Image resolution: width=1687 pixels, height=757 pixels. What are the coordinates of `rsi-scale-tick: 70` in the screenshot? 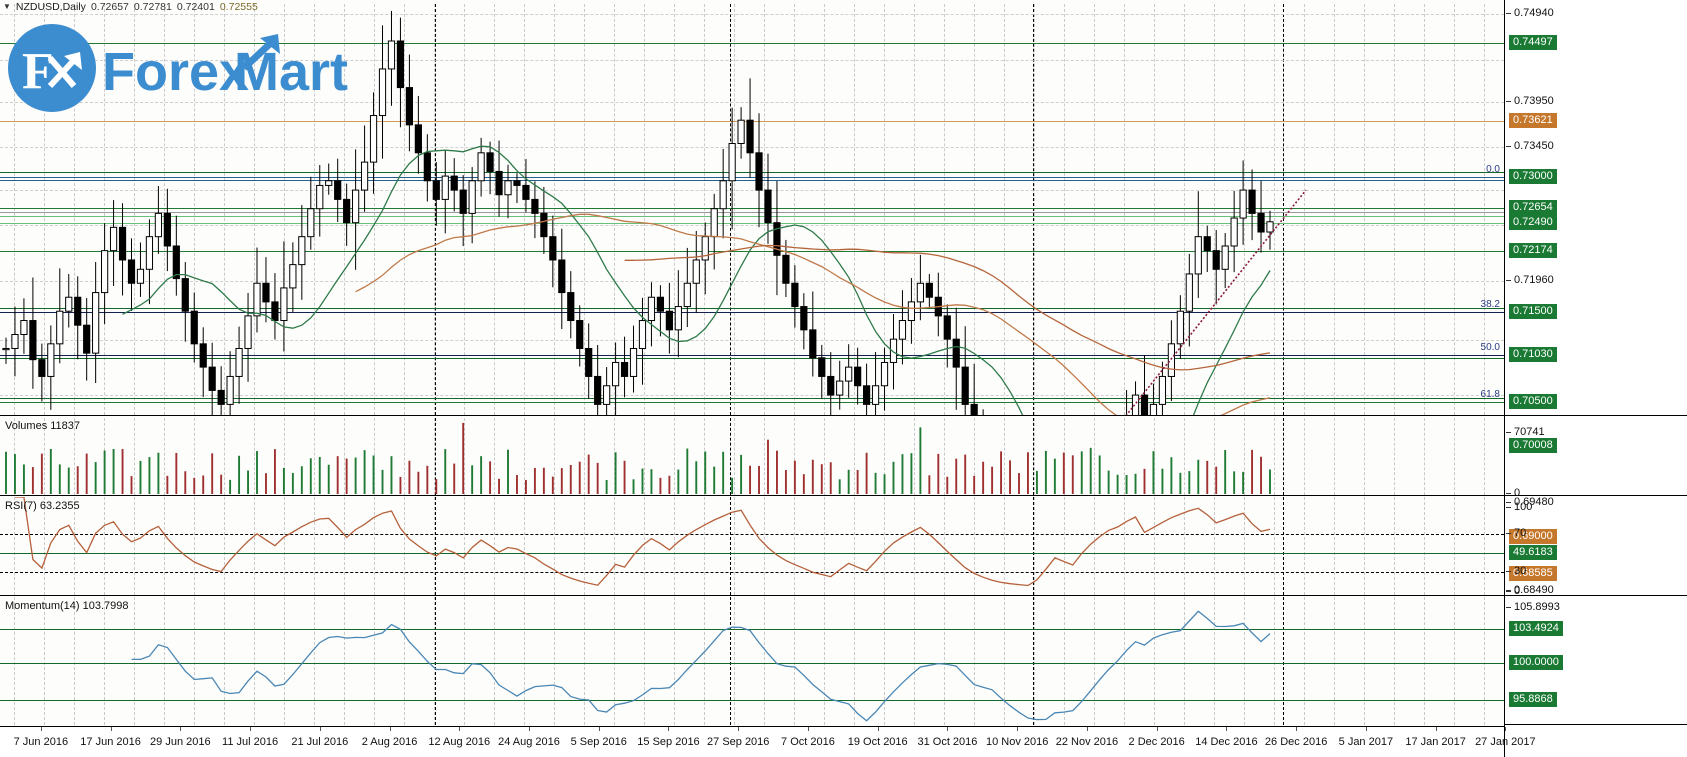 It's located at (1596, 533).